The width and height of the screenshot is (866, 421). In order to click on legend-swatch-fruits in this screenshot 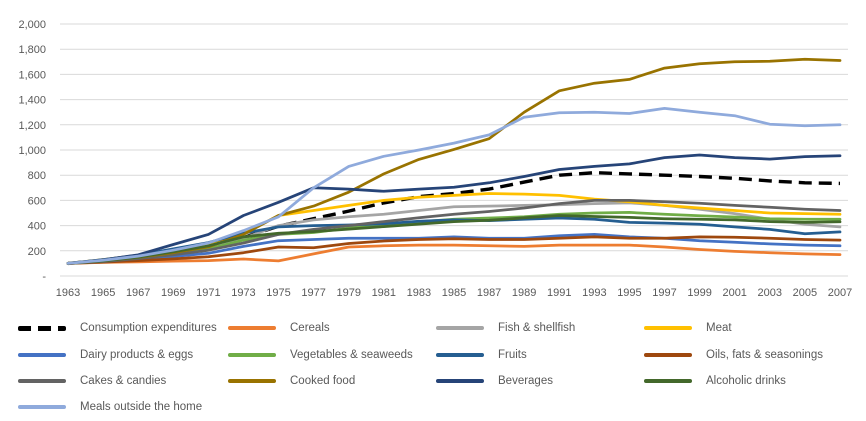, I will do `click(460, 355)`.